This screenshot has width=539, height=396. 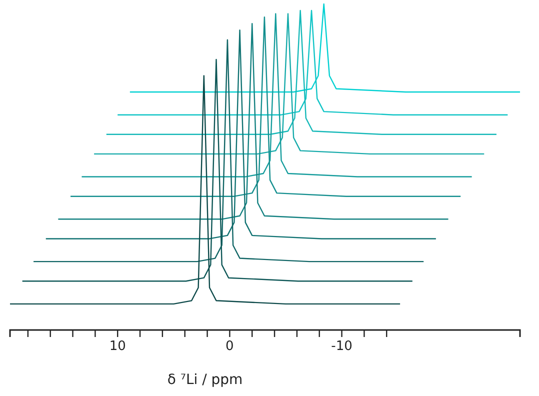 What do you see at coordinates (205, 380) in the screenshot?
I see `x-axis-title: δ ⁷Li / ppm` at bounding box center [205, 380].